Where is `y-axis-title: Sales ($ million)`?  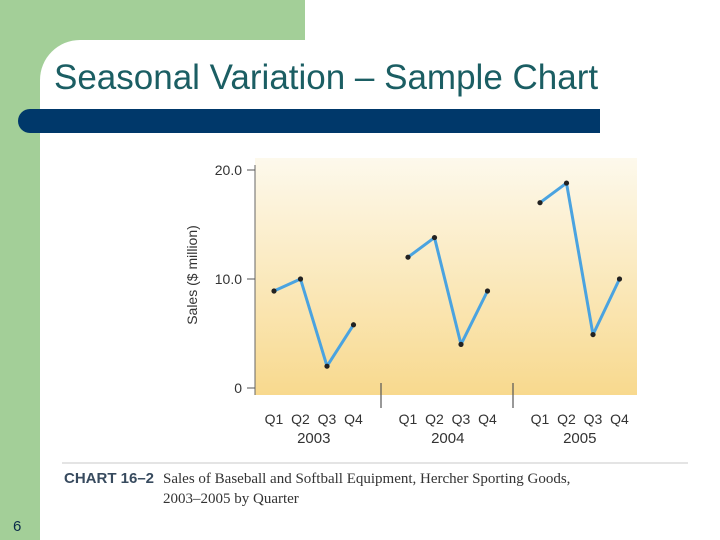
y-axis-title: Sales ($ million) is located at coordinates (192, 275).